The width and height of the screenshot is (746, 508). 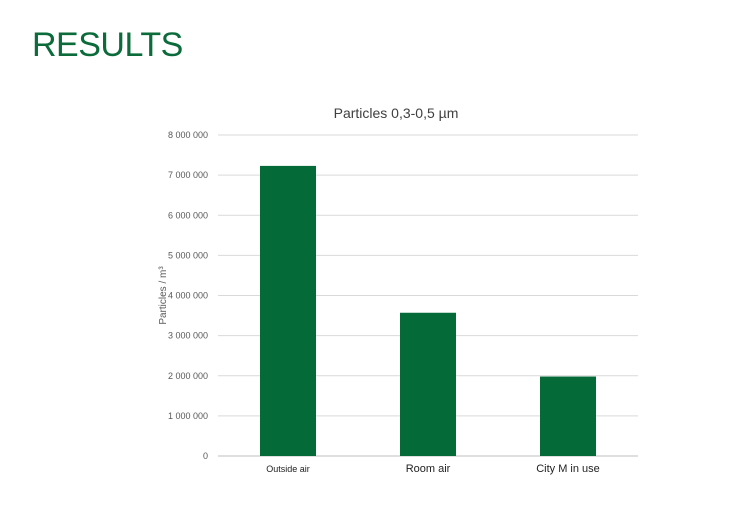 What do you see at coordinates (568, 469) in the screenshot?
I see `category-label: City M in use` at bounding box center [568, 469].